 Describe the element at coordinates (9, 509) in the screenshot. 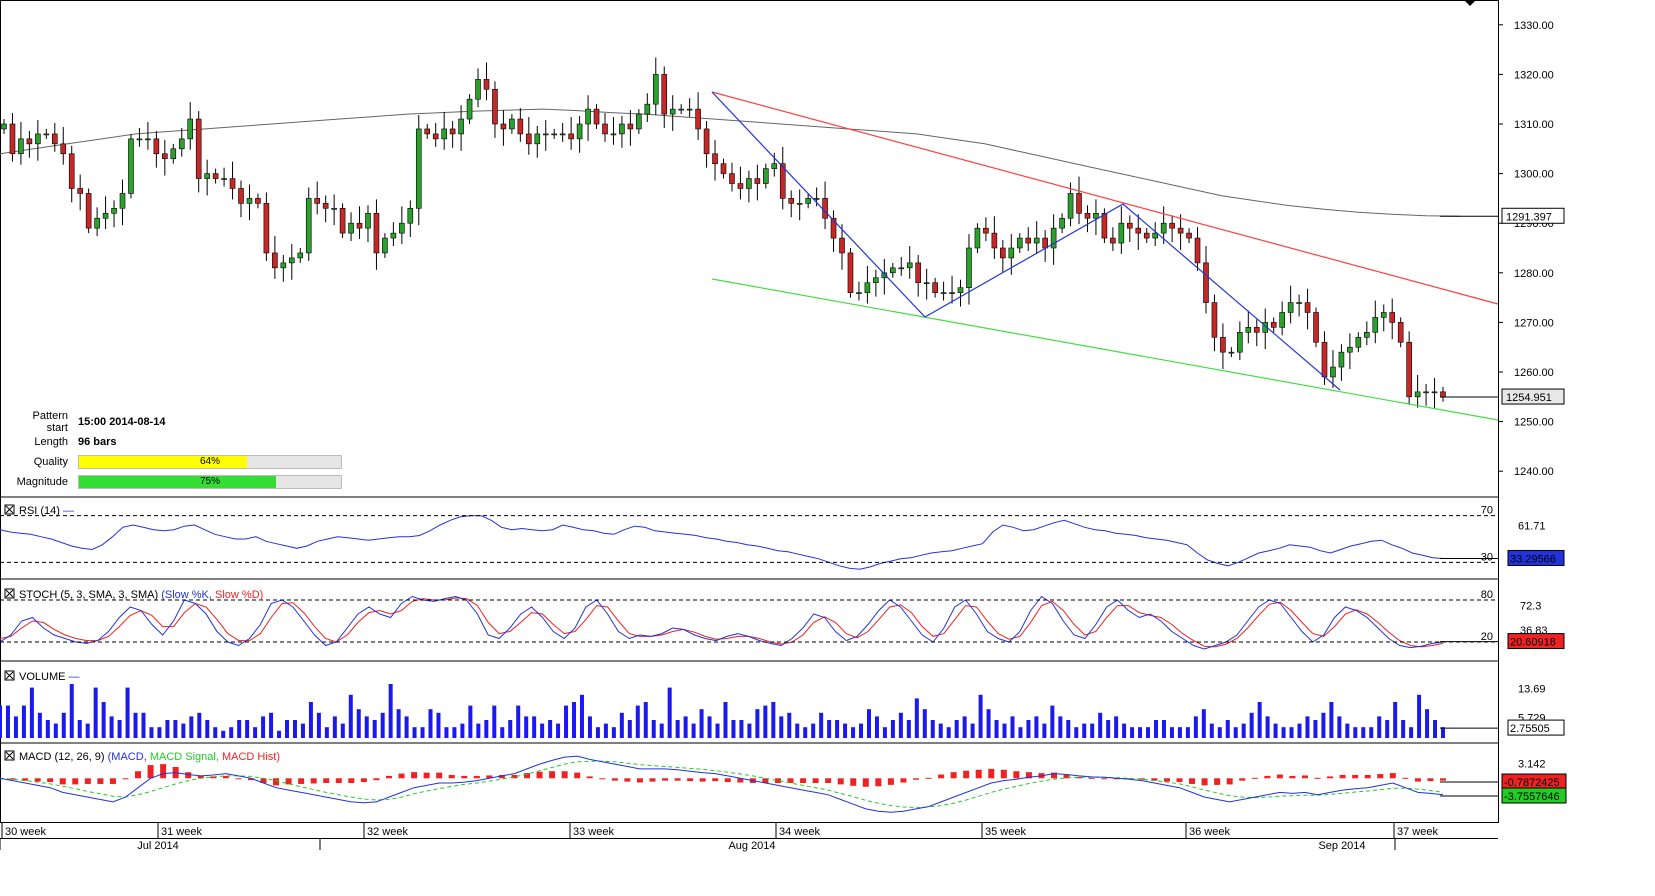

I see `rsi-close-icon` at that location.